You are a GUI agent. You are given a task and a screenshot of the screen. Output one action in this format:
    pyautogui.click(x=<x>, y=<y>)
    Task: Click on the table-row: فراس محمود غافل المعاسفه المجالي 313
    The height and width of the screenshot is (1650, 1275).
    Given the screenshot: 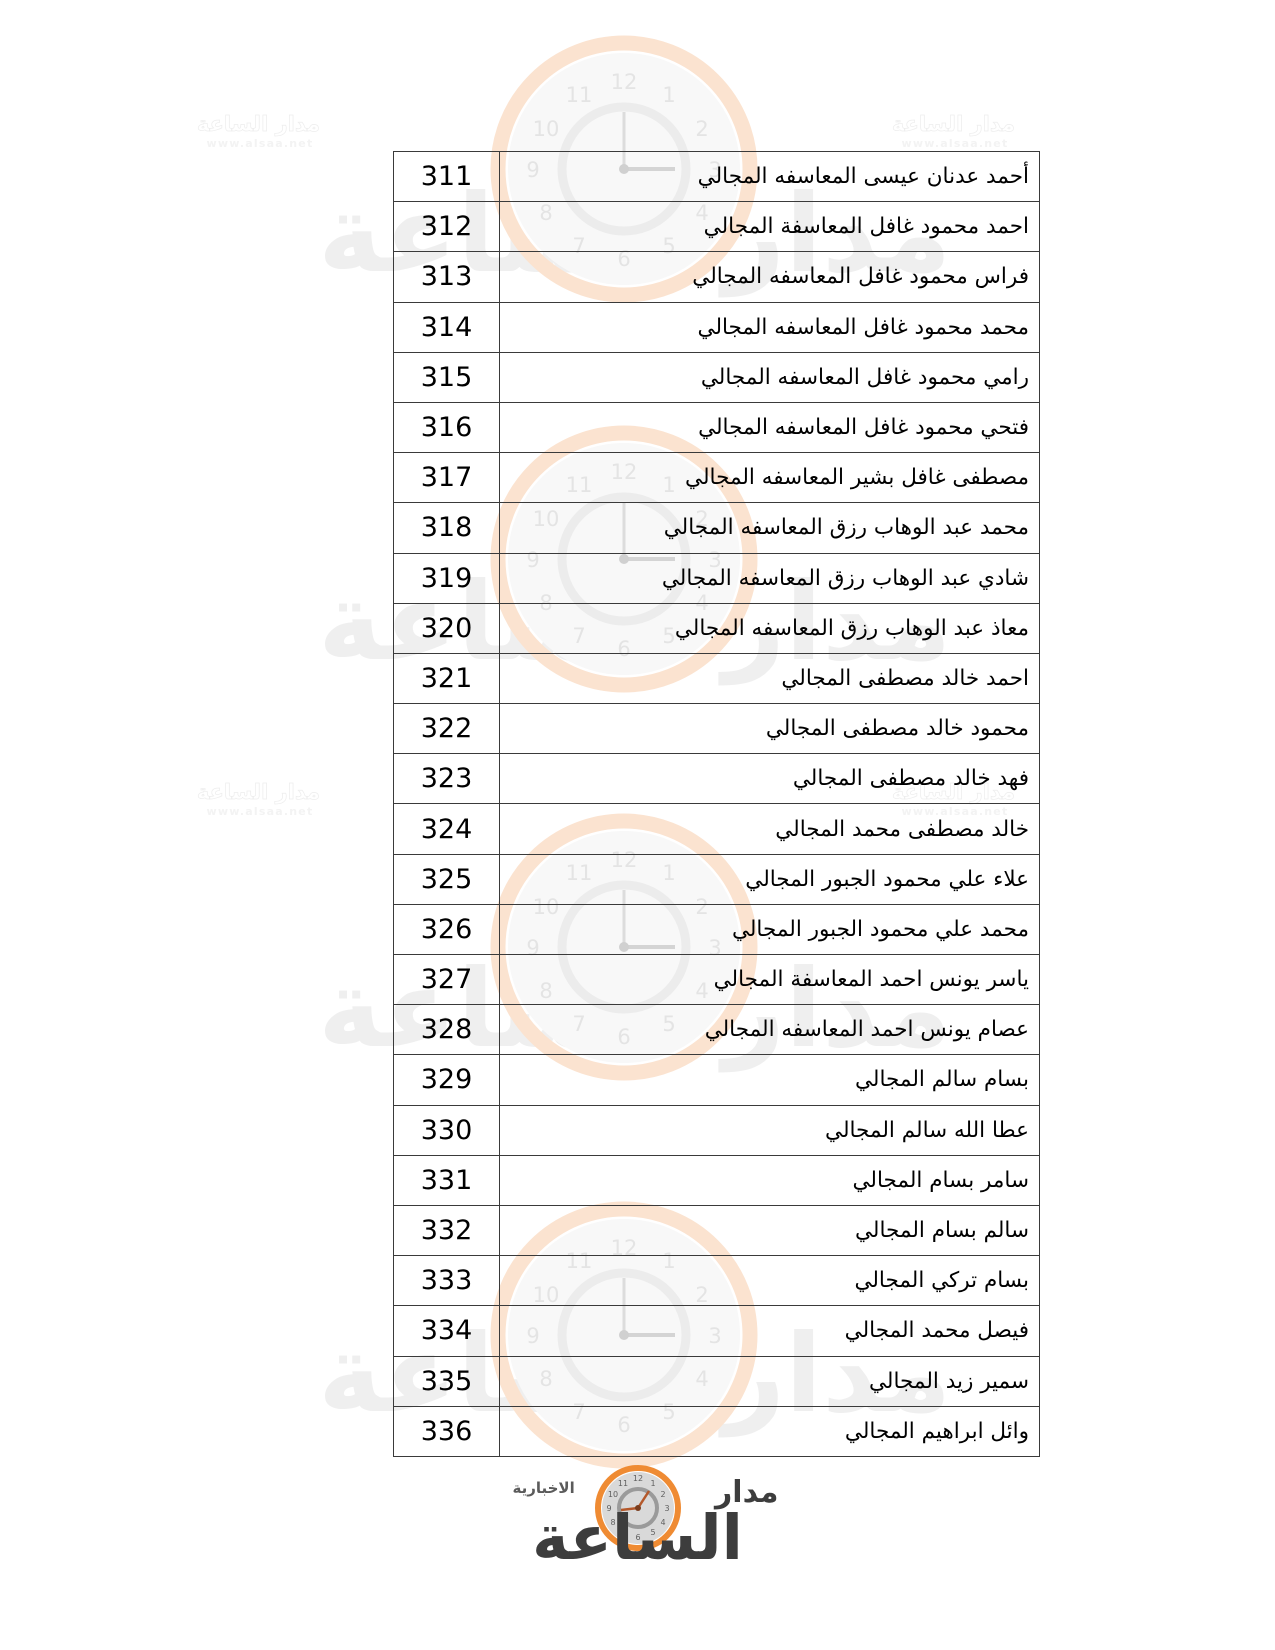 What is the action you would take?
    pyautogui.click(x=716, y=277)
    